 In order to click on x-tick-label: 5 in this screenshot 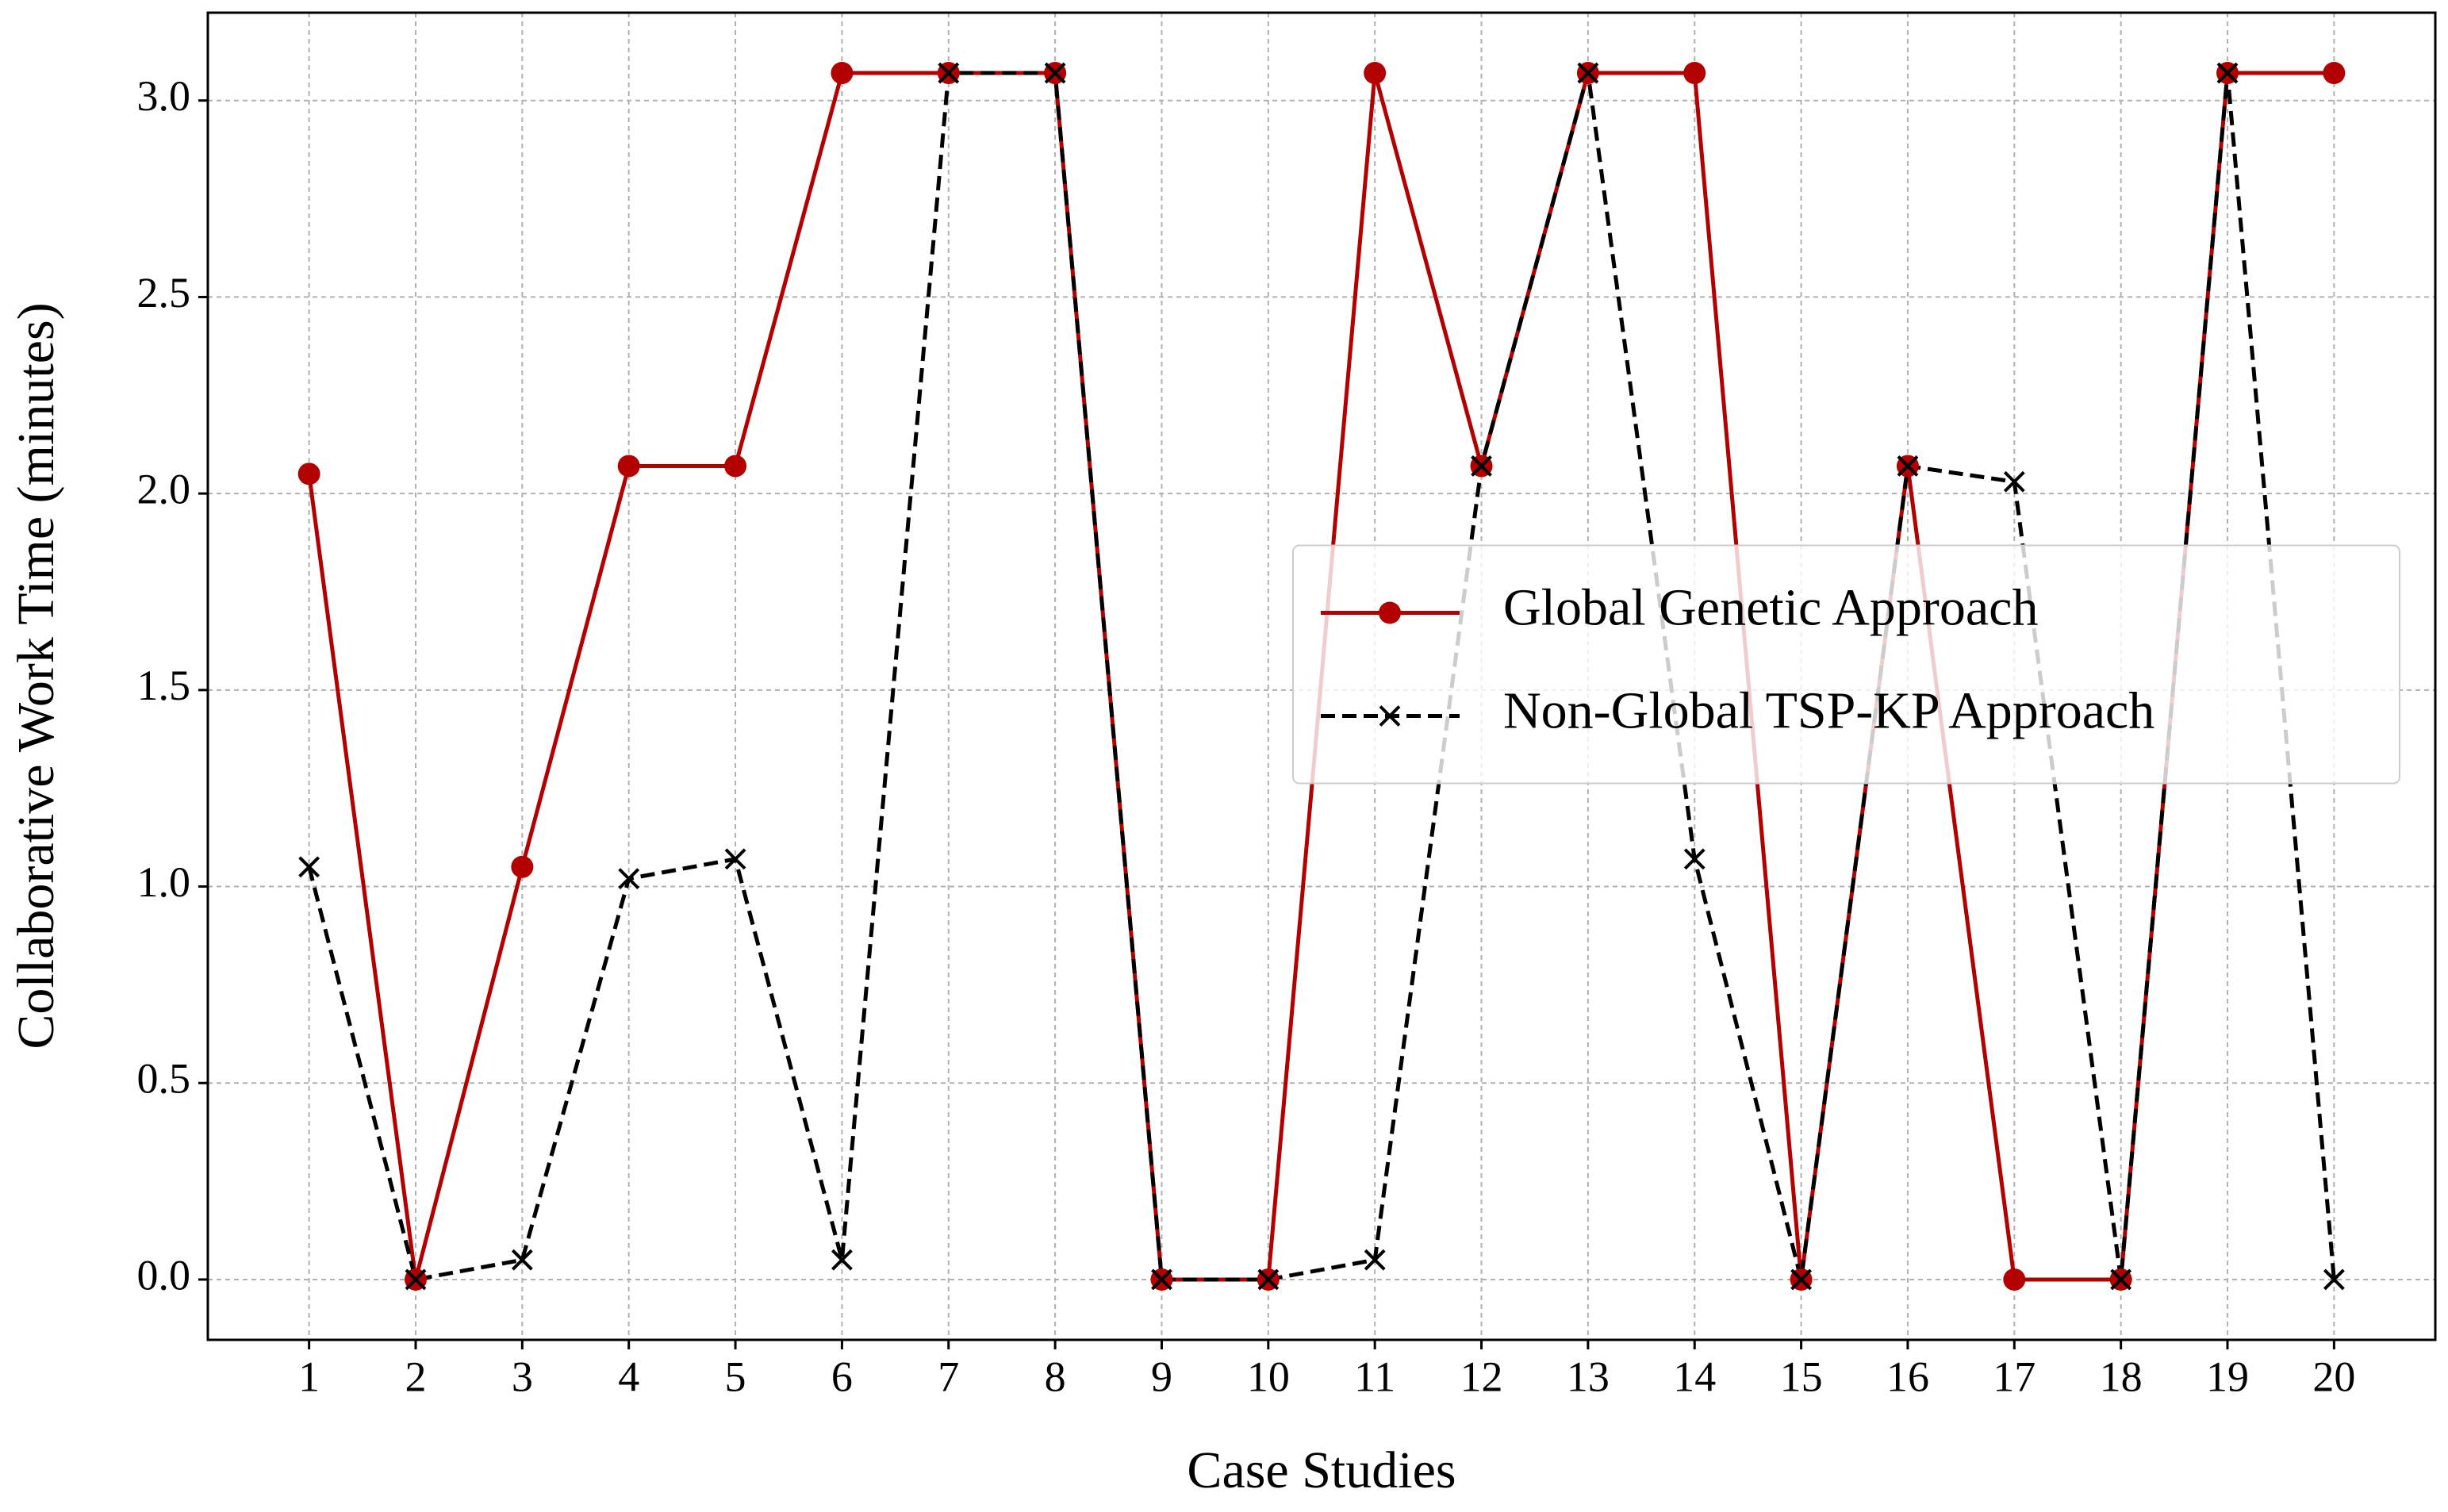, I will do `click(735, 1377)`.